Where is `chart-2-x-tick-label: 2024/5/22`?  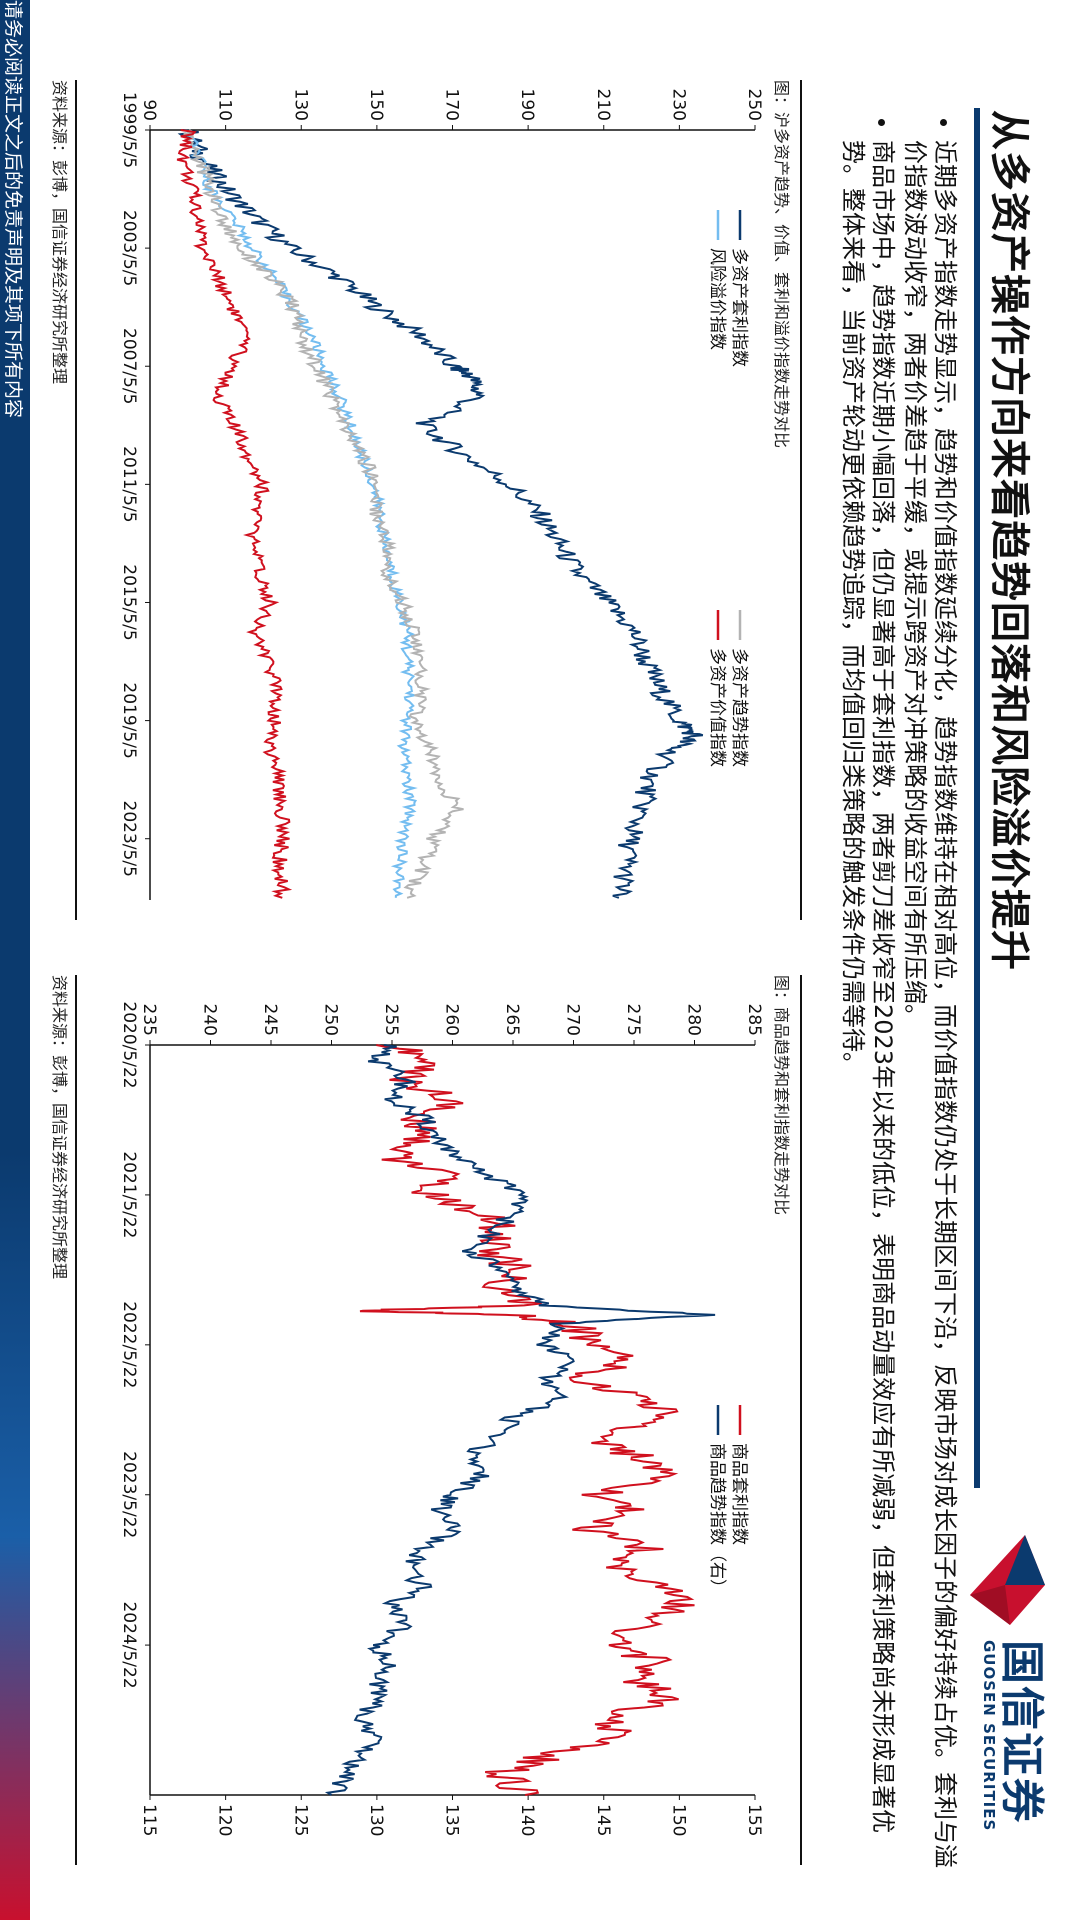 chart-2-x-tick-label: 2024/5/22 is located at coordinates (129, 1644).